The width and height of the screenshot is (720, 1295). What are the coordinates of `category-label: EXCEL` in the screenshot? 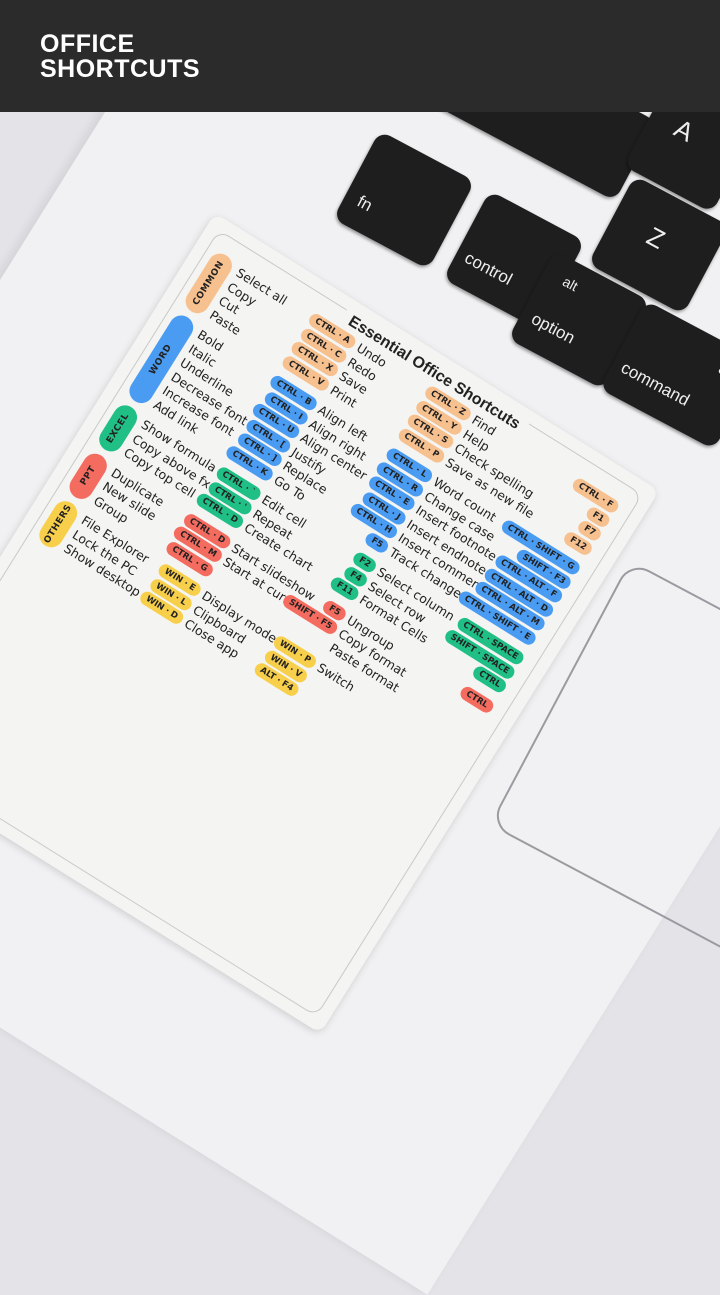 It's located at (118, 428).